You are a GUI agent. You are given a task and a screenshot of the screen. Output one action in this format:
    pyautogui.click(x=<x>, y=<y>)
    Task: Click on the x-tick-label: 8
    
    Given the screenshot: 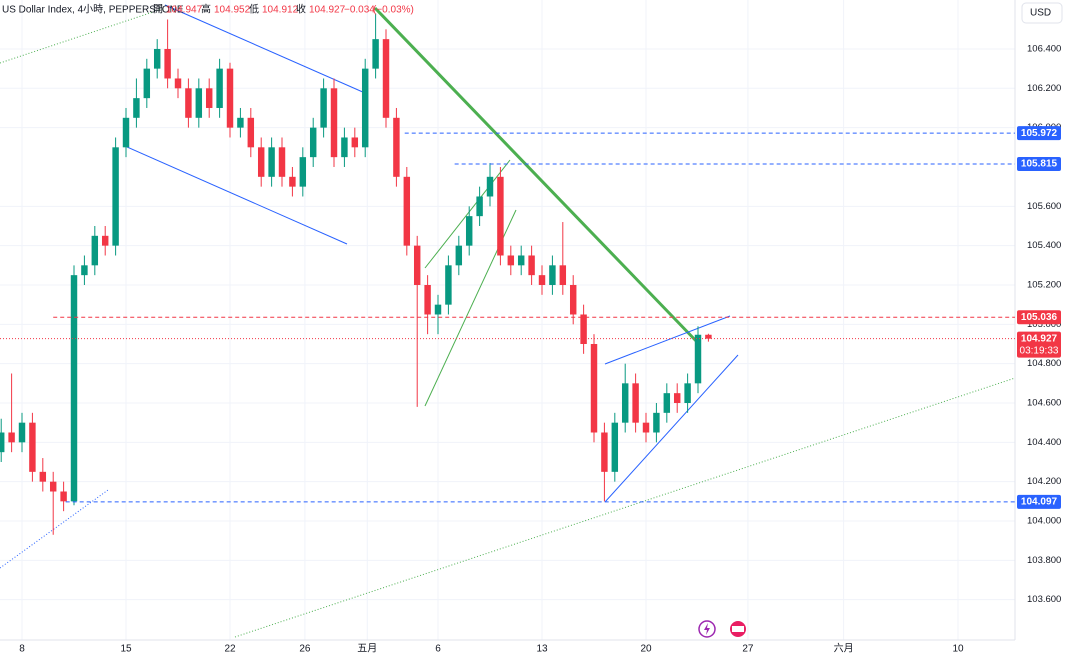 What is the action you would take?
    pyautogui.click(x=22, y=649)
    